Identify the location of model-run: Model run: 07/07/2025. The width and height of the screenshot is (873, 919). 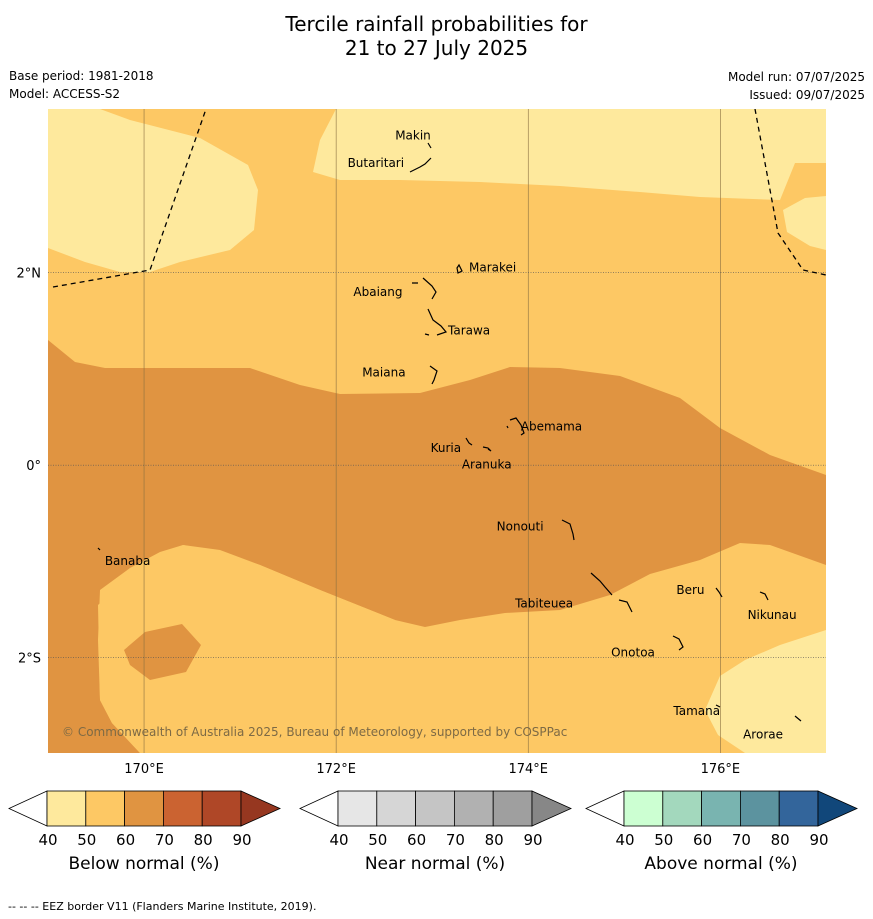
(796, 77).